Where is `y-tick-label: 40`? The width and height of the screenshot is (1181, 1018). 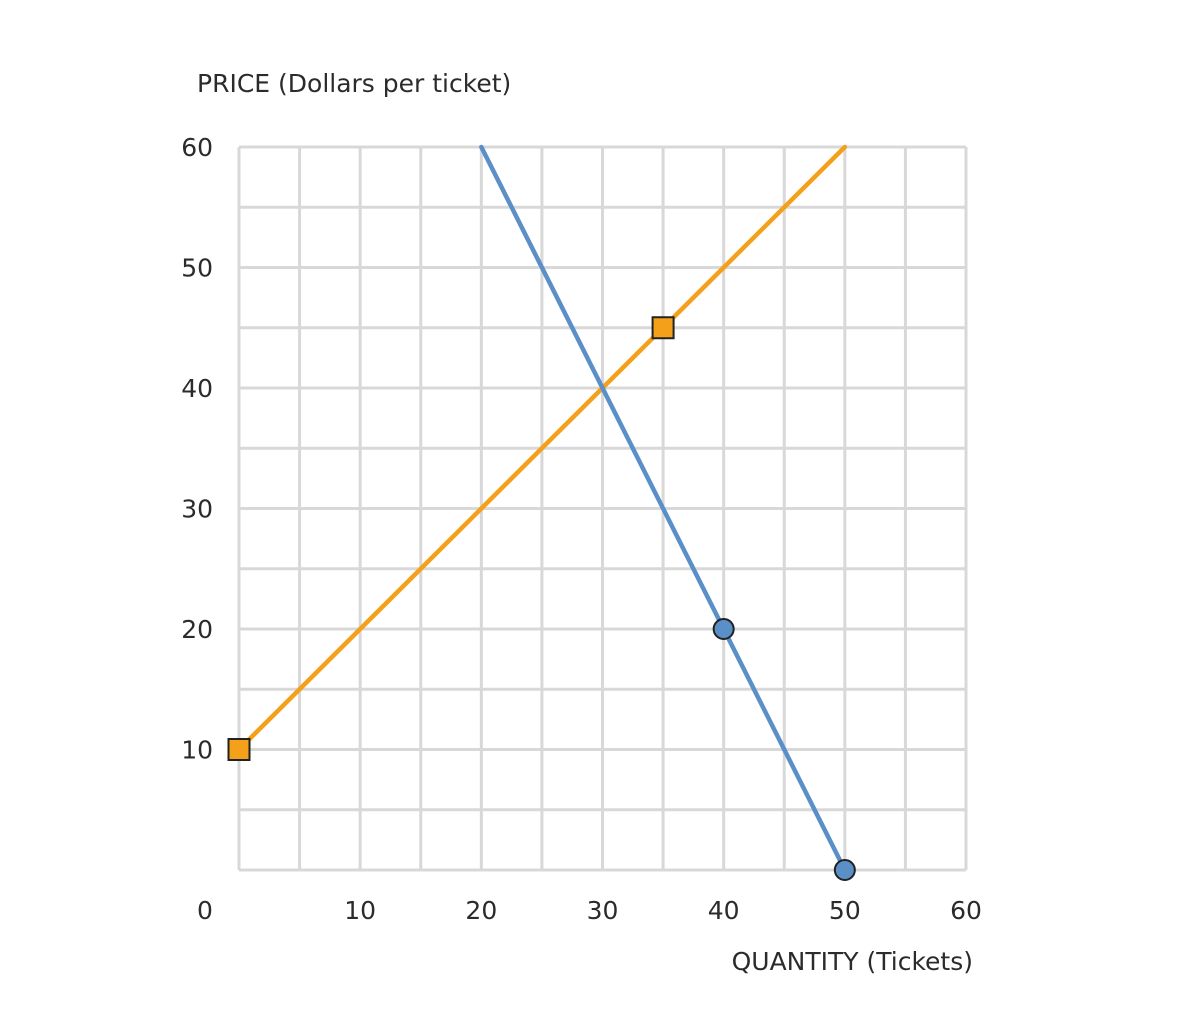 y-tick-label: 40 is located at coordinates (197, 388).